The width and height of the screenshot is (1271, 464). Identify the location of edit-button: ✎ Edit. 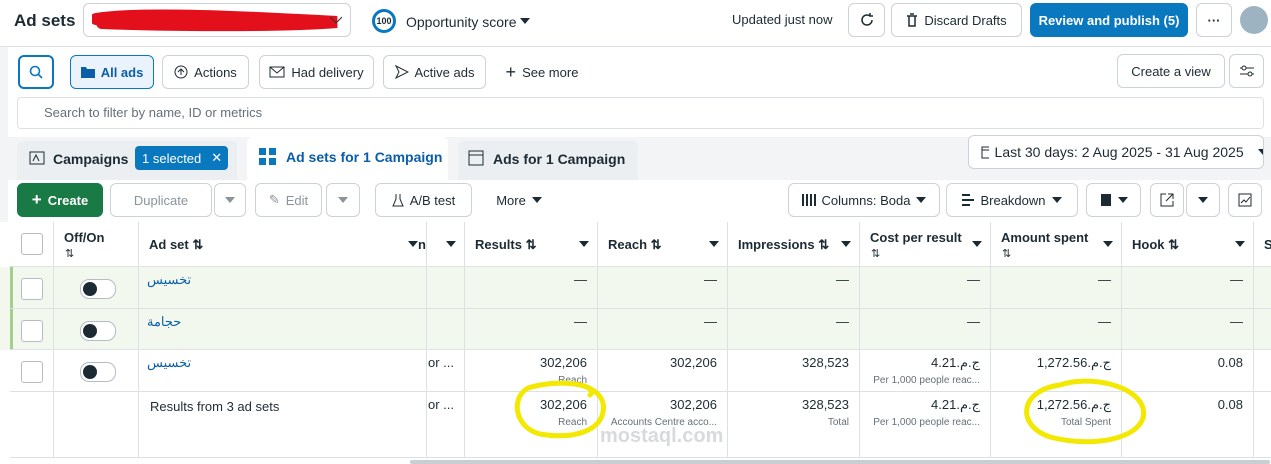
(288, 200).